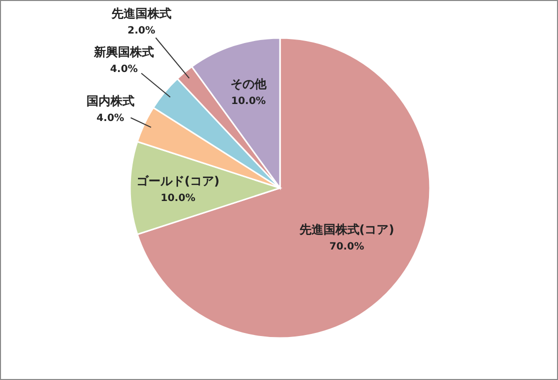  Describe the element at coordinates (141, 13) in the screenshot. I see `slice-label: 先進国株式` at that location.